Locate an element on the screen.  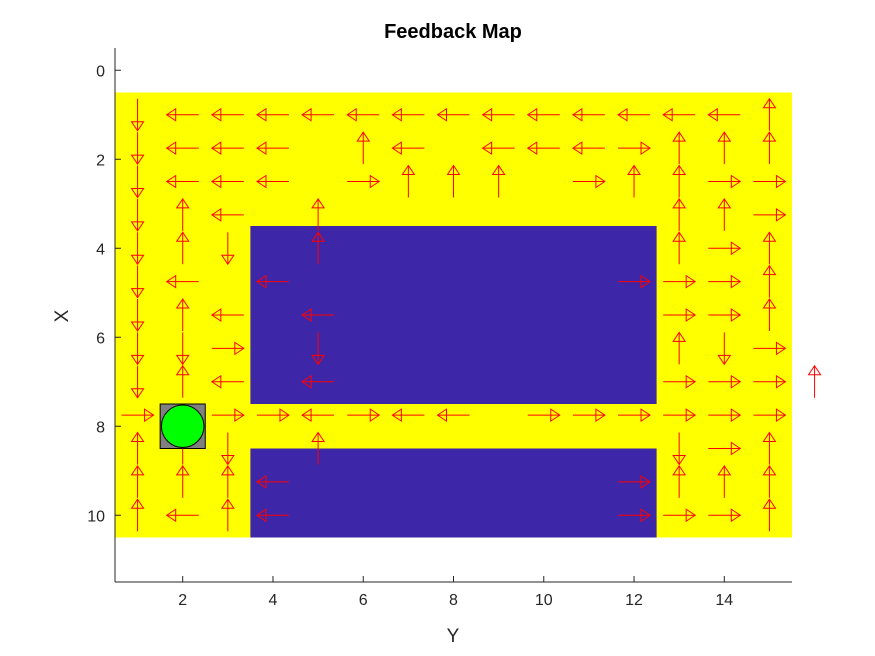
x-tick-label: 6 is located at coordinates (363, 600).